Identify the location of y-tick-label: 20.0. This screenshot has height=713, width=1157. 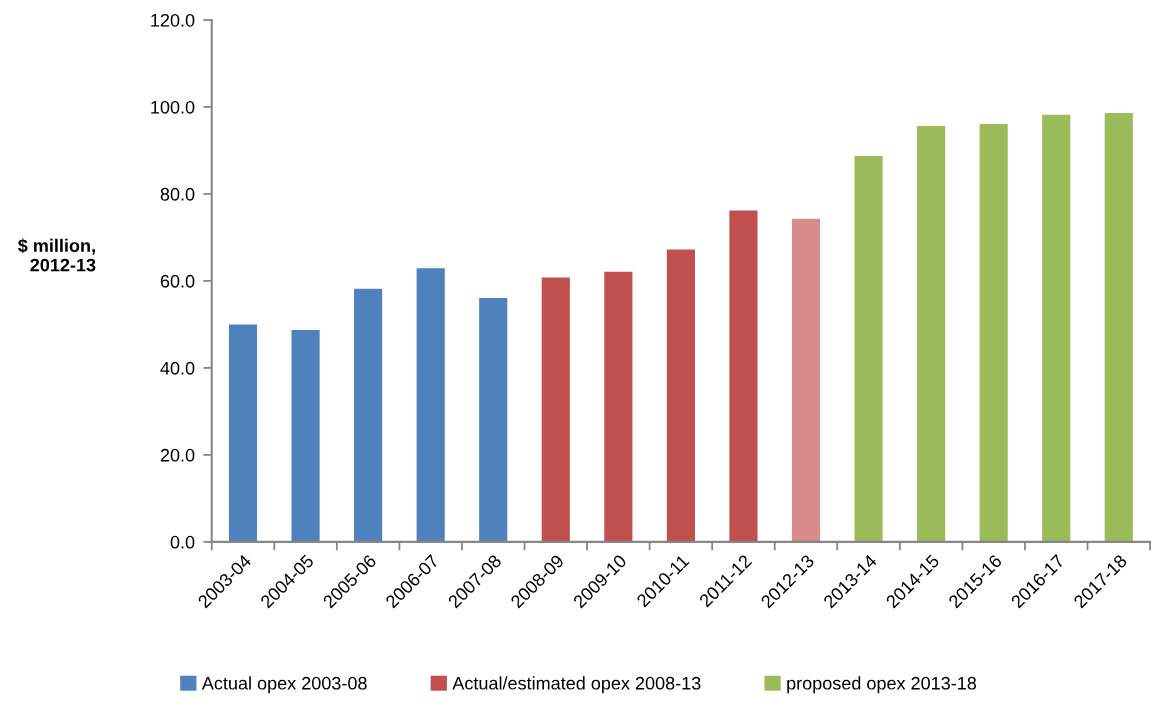
(177, 455).